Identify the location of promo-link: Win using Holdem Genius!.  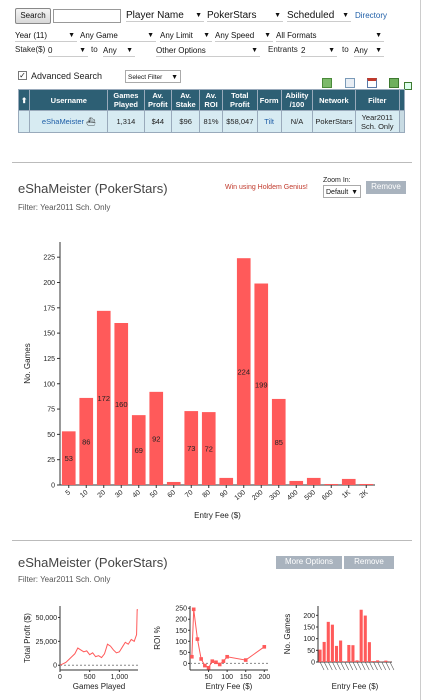
(266, 187).